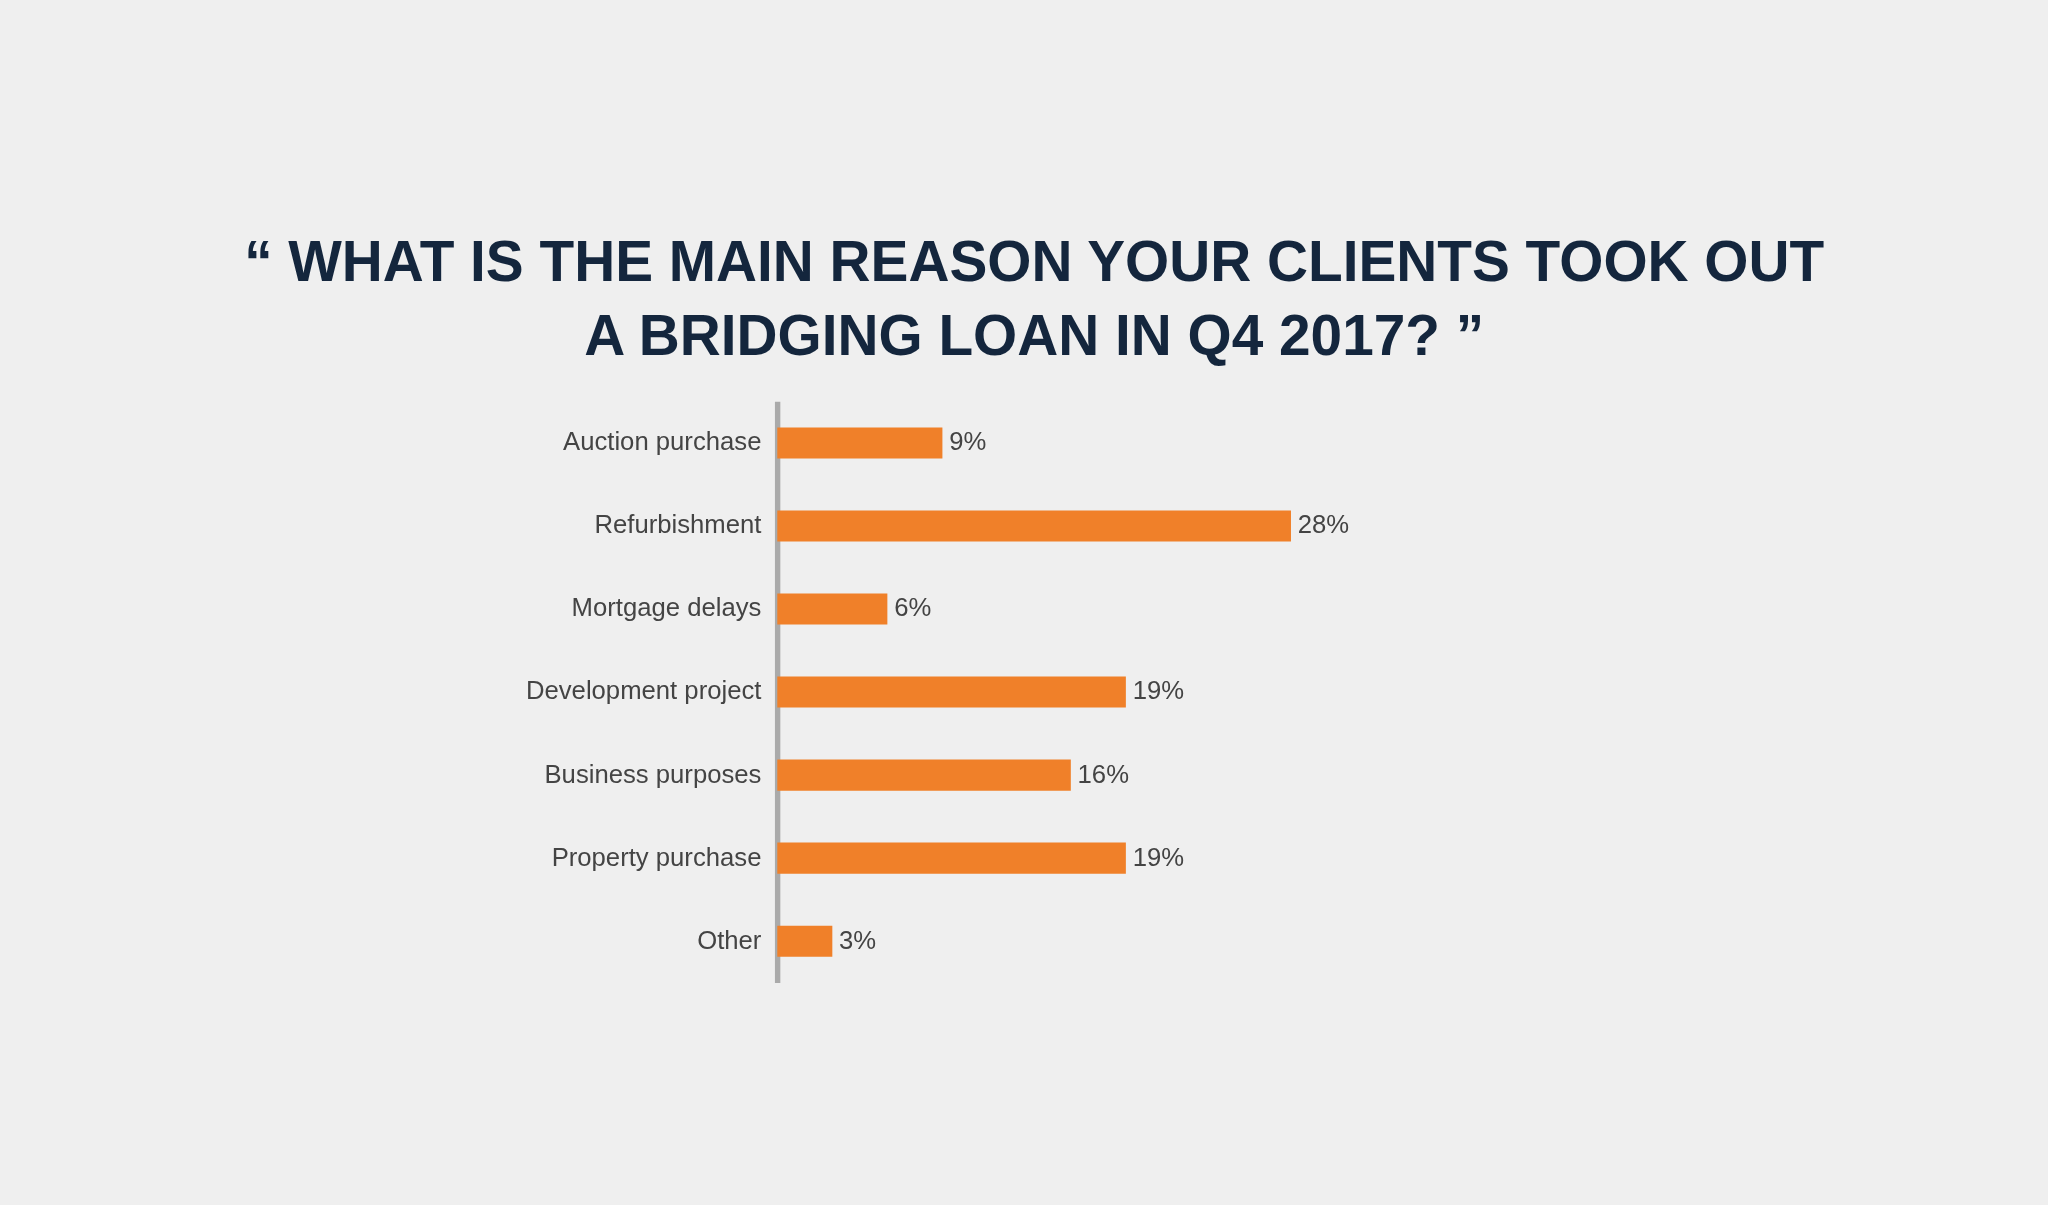 This screenshot has height=1232, width=2048. Describe the element at coordinates (678, 524) in the screenshot. I see `y-tick-label: Refurbishment` at that location.